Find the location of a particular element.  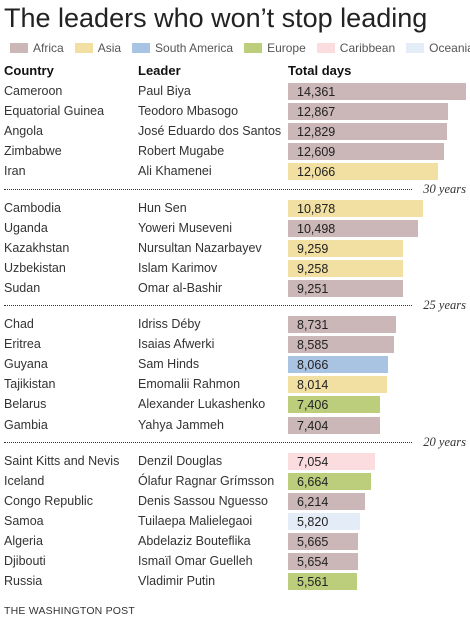

country-label: Belarus is located at coordinates (25, 404).